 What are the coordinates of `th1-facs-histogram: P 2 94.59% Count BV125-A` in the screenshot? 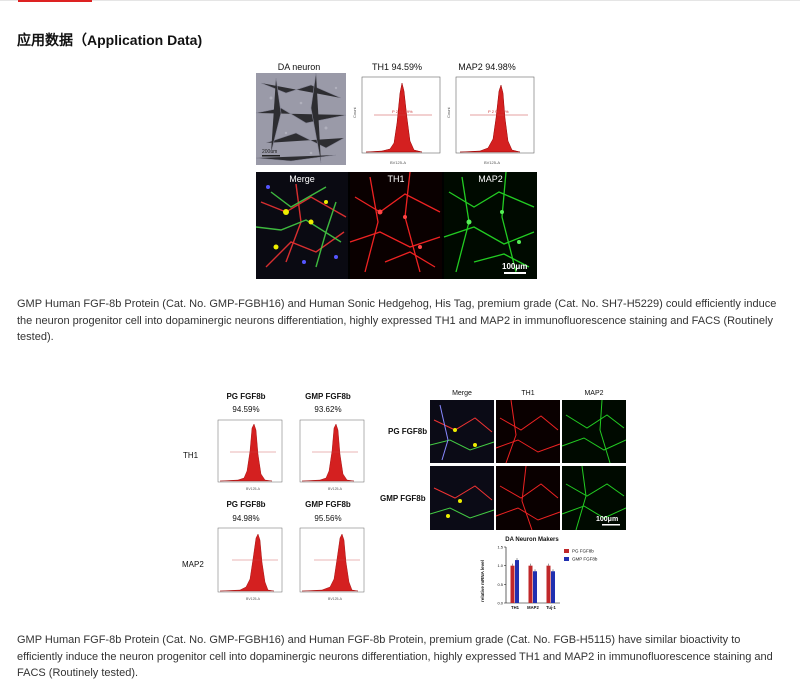 It's located at (396, 120).